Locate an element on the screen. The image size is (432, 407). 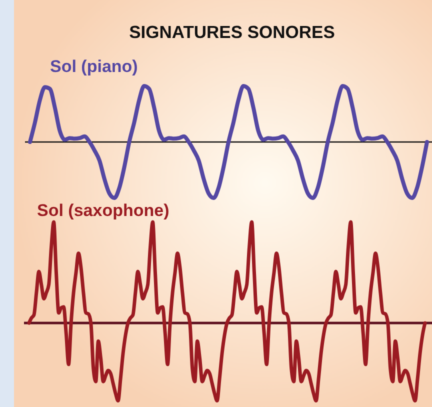
series-label: Sol (saxophone) is located at coordinates (103, 210).